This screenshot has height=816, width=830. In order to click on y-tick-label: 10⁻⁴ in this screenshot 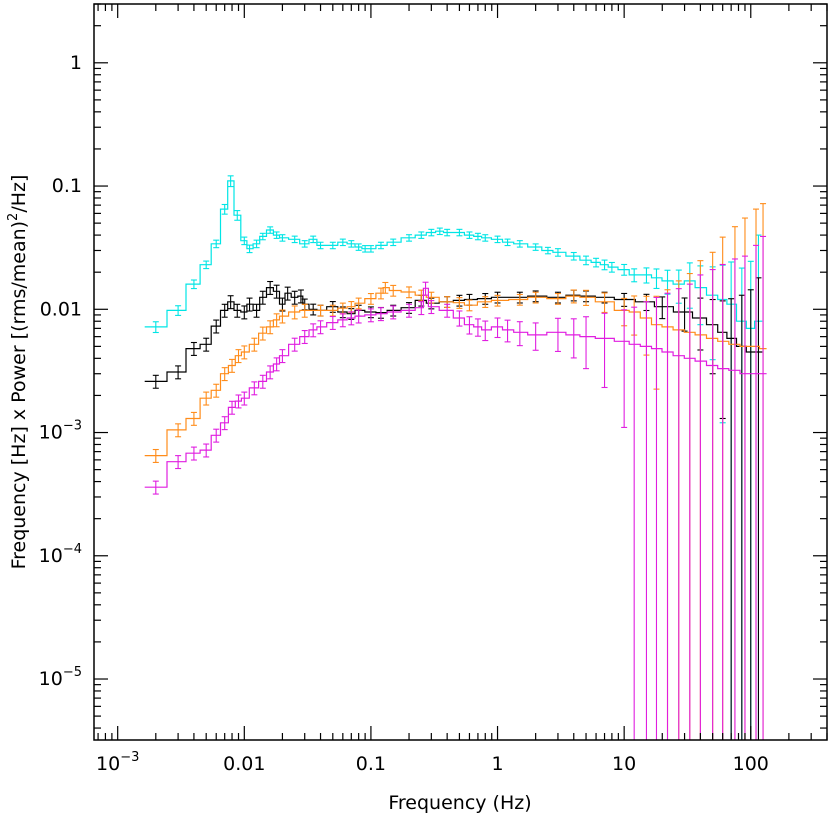, I will do `click(60, 554)`.